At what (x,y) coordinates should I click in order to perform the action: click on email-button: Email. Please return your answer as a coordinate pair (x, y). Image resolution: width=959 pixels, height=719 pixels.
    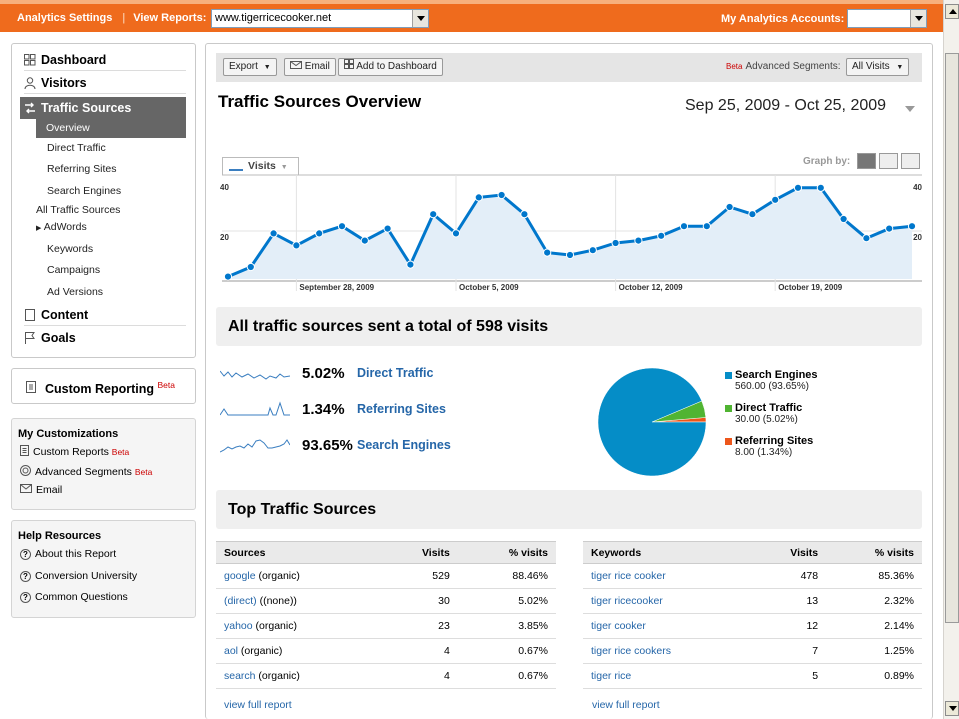
    Looking at the image, I should click on (310, 67).